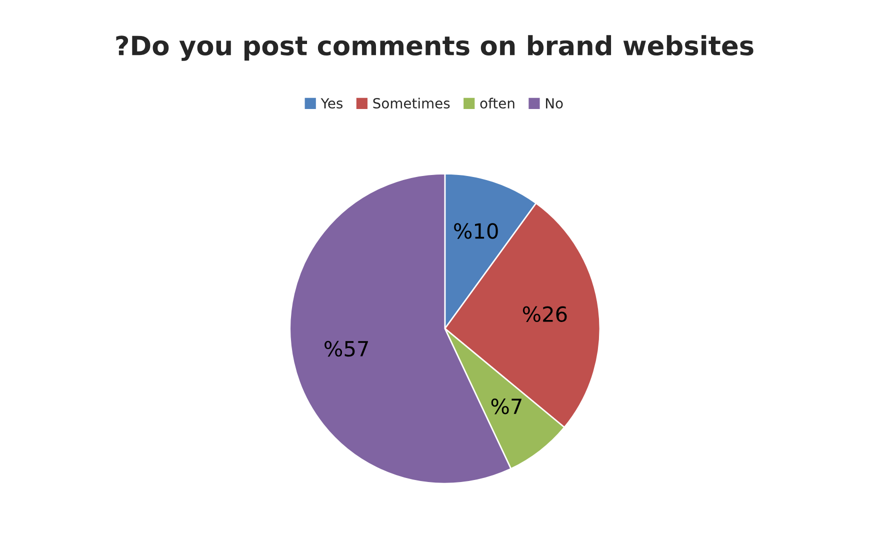  I want to click on legend-label: Yes, so click(331, 103).